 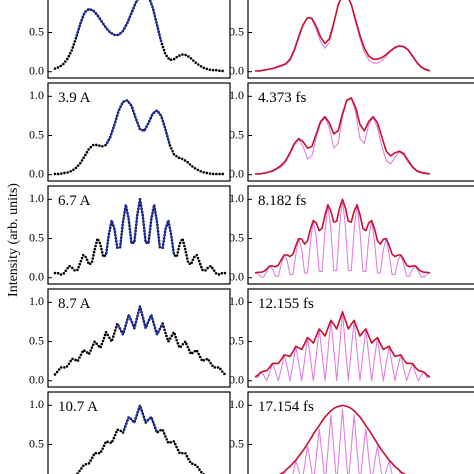 I want to click on panel: 0.00.51.017.154 fs, so click(x=351, y=432).